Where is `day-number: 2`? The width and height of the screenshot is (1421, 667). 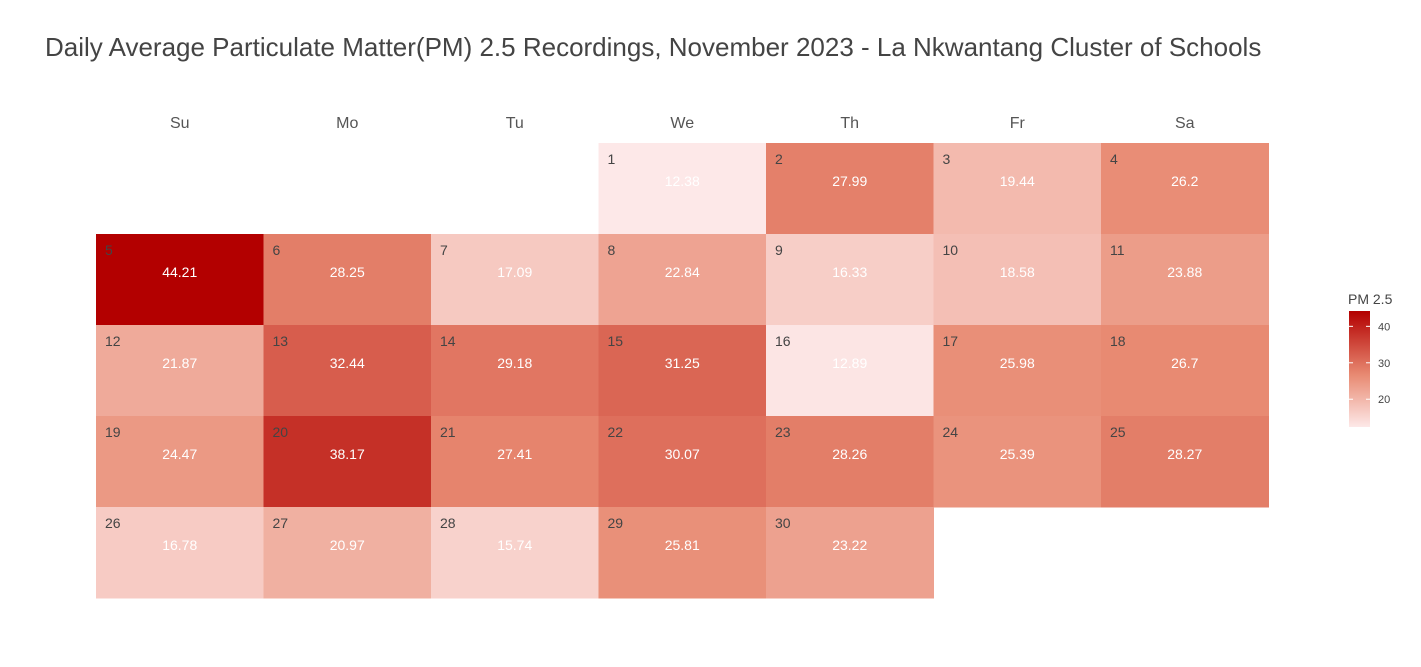 day-number: 2 is located at coordinates (779, 159).